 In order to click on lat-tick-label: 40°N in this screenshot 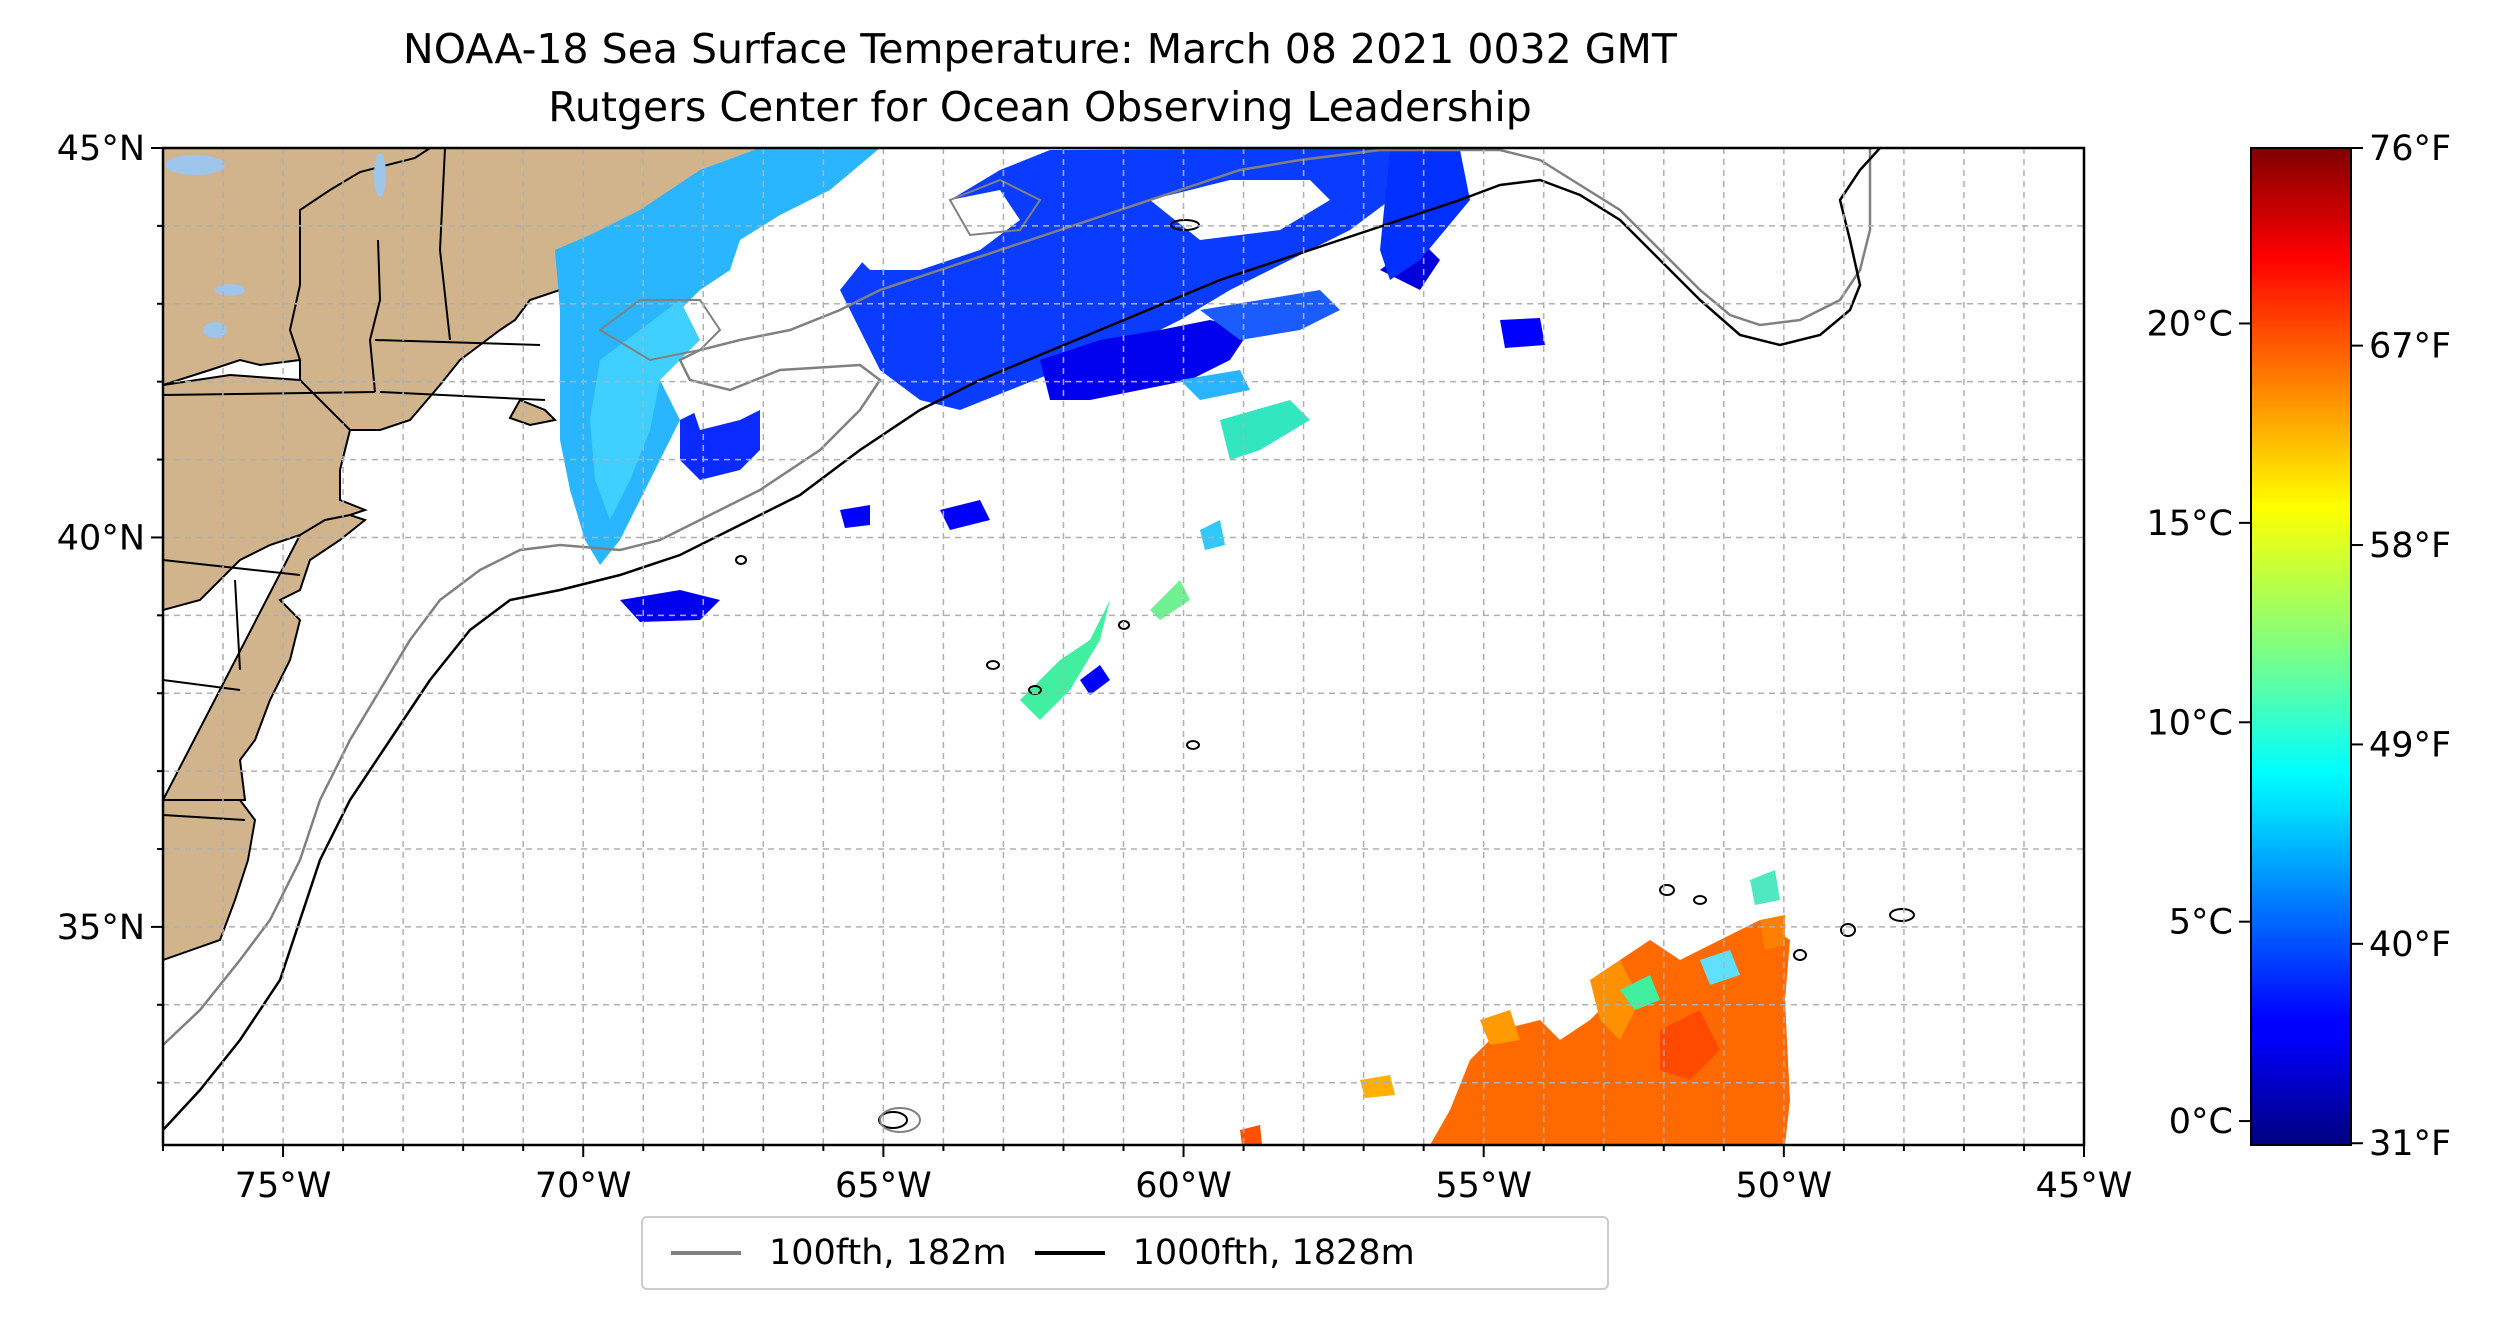, I will do `click(101, 538)`.